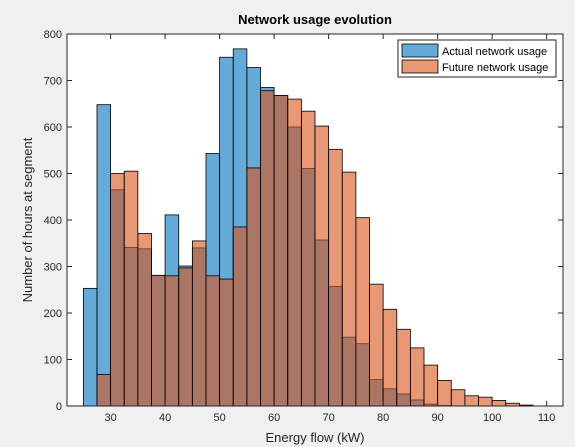 Image resolution: width=575 pixels, height=447 pixels. Describe the element at coordinates (53, 268) in the screenshot. I see `y-tick-label-300: 300` at that location.